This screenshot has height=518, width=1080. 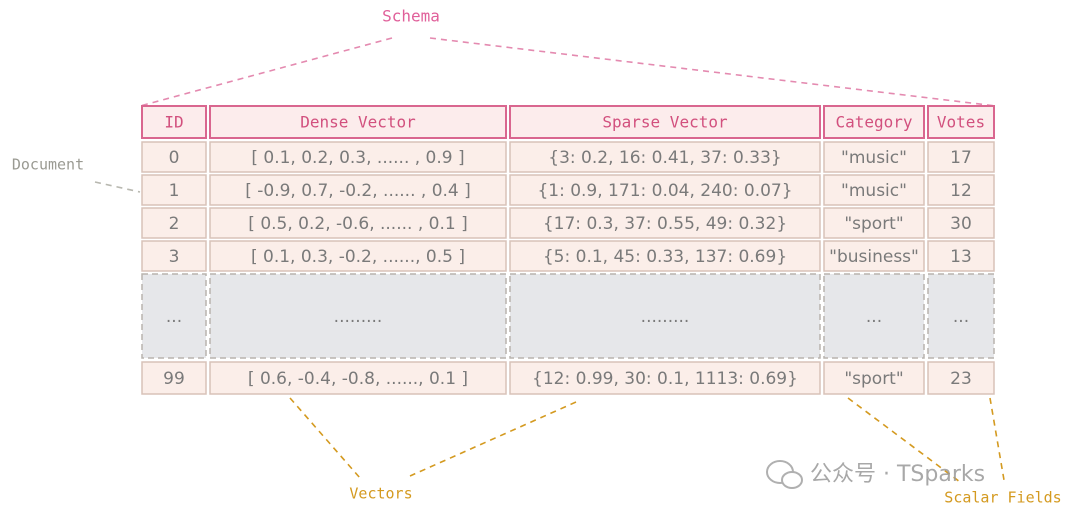 What do you see at coordinates (411, 16) in the screenshot?
I see `schema-label: Schema` at bounding box center [411, 16].